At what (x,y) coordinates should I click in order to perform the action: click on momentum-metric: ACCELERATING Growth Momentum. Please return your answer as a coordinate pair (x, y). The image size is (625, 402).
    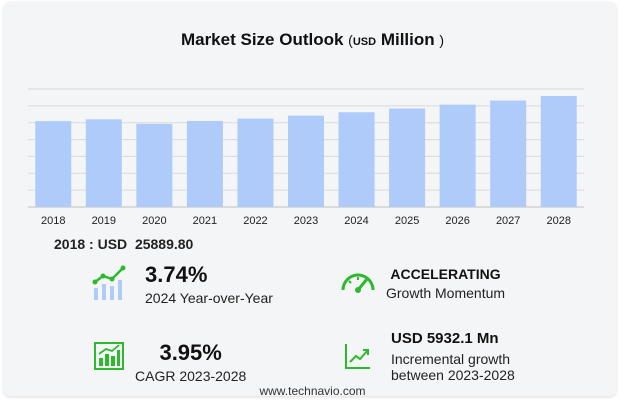
    Looking at the image, I should click on (445, 283).